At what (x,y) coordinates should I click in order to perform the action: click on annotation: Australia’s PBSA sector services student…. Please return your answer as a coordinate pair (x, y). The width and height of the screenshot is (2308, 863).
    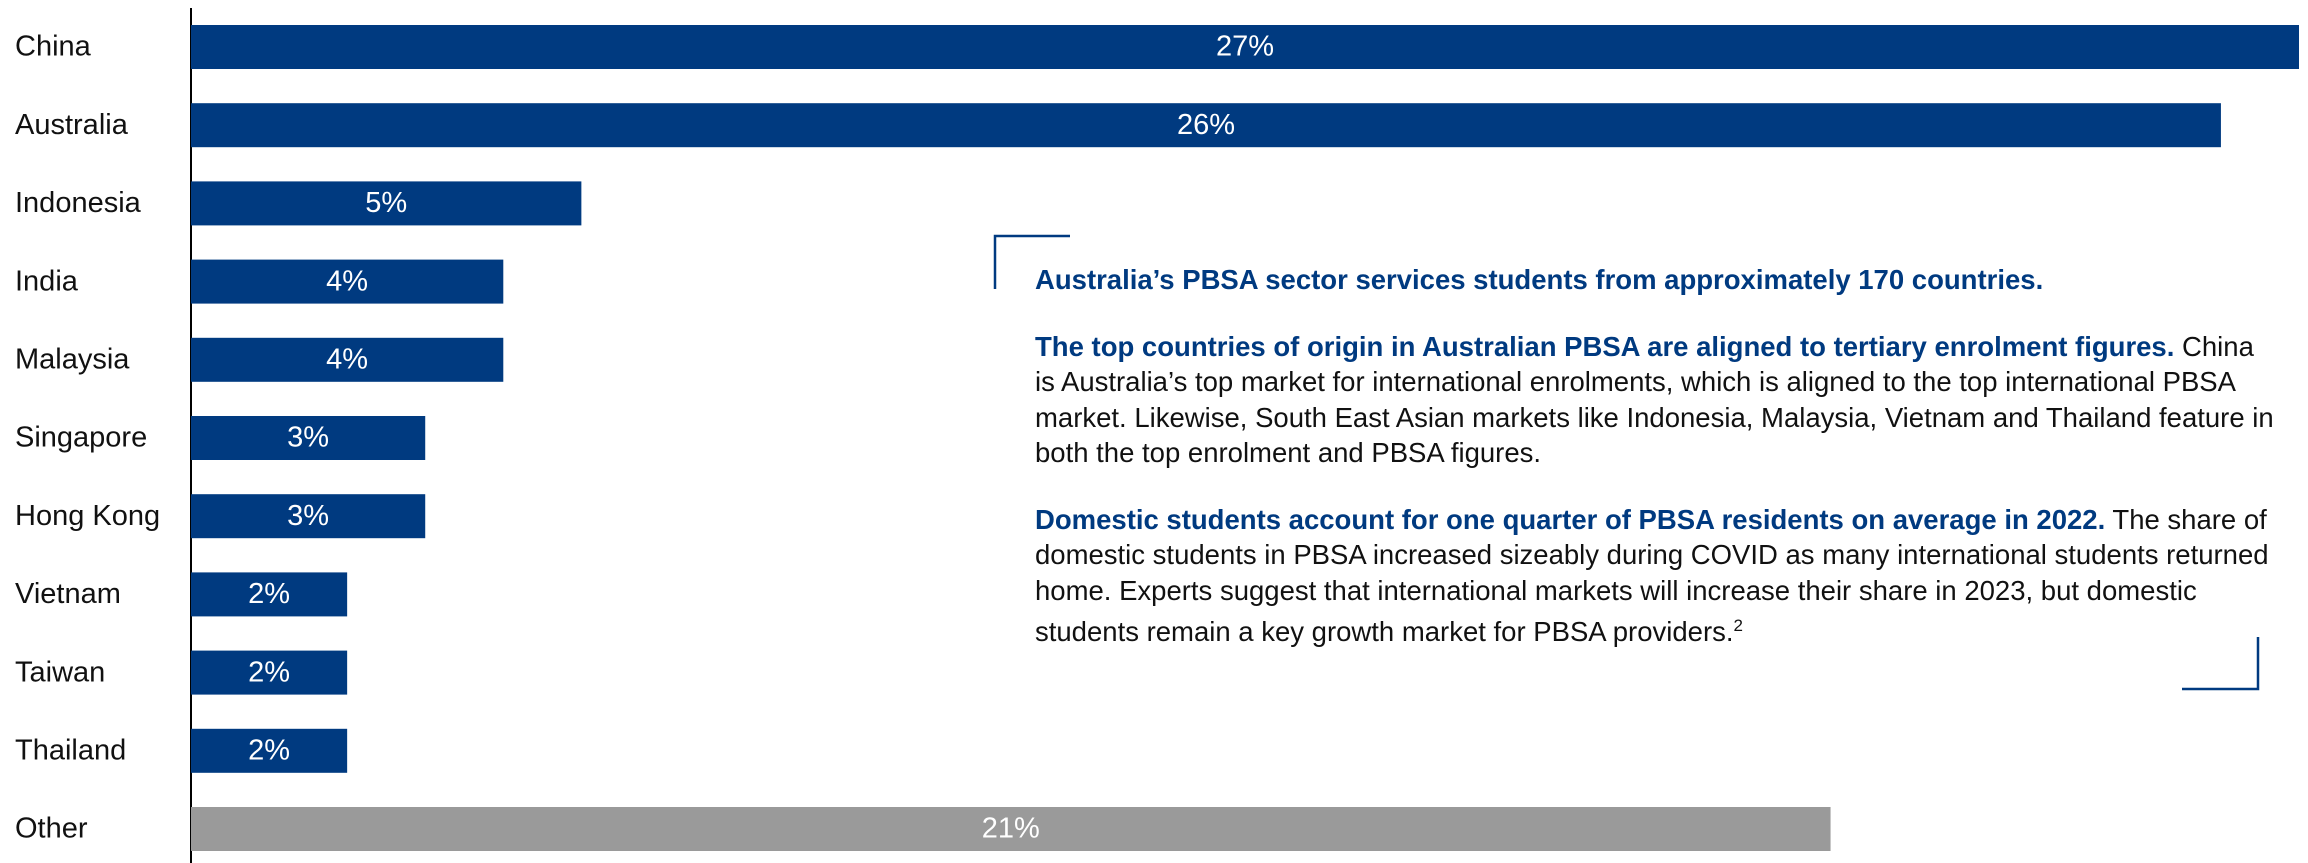
    Looking at the image, I should click on (1655, 280).